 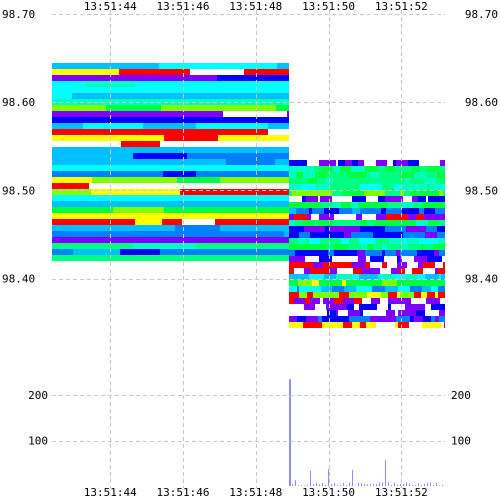 What do you see at coordinates (328, 6) in the screenshot?
I see `x-tick-label-top: 13:51:50` at bounding box center [328, 6].